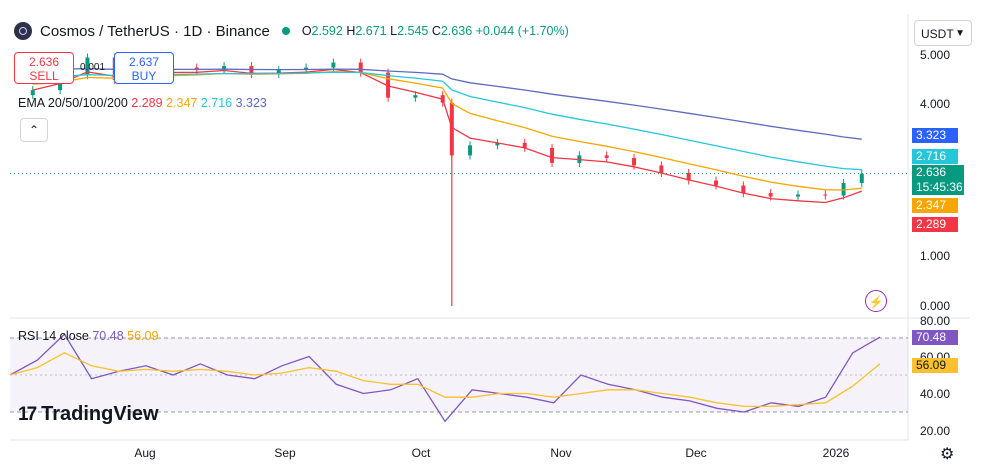 This screenshot has height=469, width=1006. Describe the element at coordinates (935, 256) in the screenshot. I see `price-tick: 1.000` at that location.